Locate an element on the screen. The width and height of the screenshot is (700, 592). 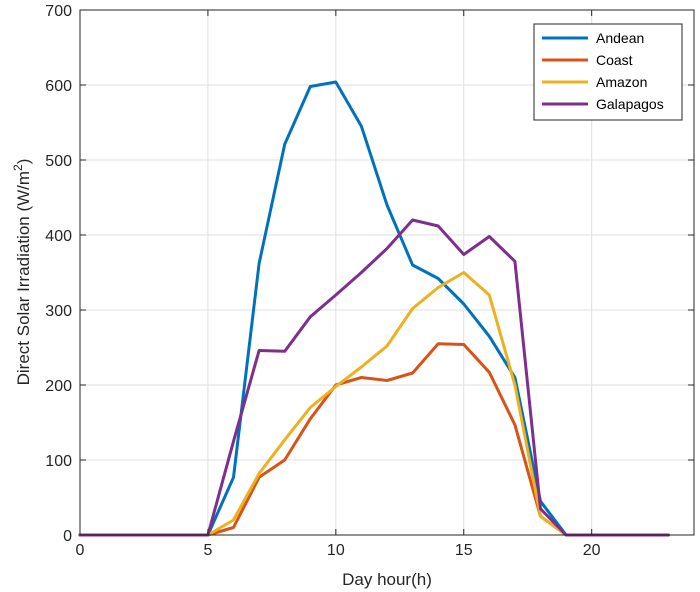
y-tick-label: 400 is located at coordinates (58, 236).